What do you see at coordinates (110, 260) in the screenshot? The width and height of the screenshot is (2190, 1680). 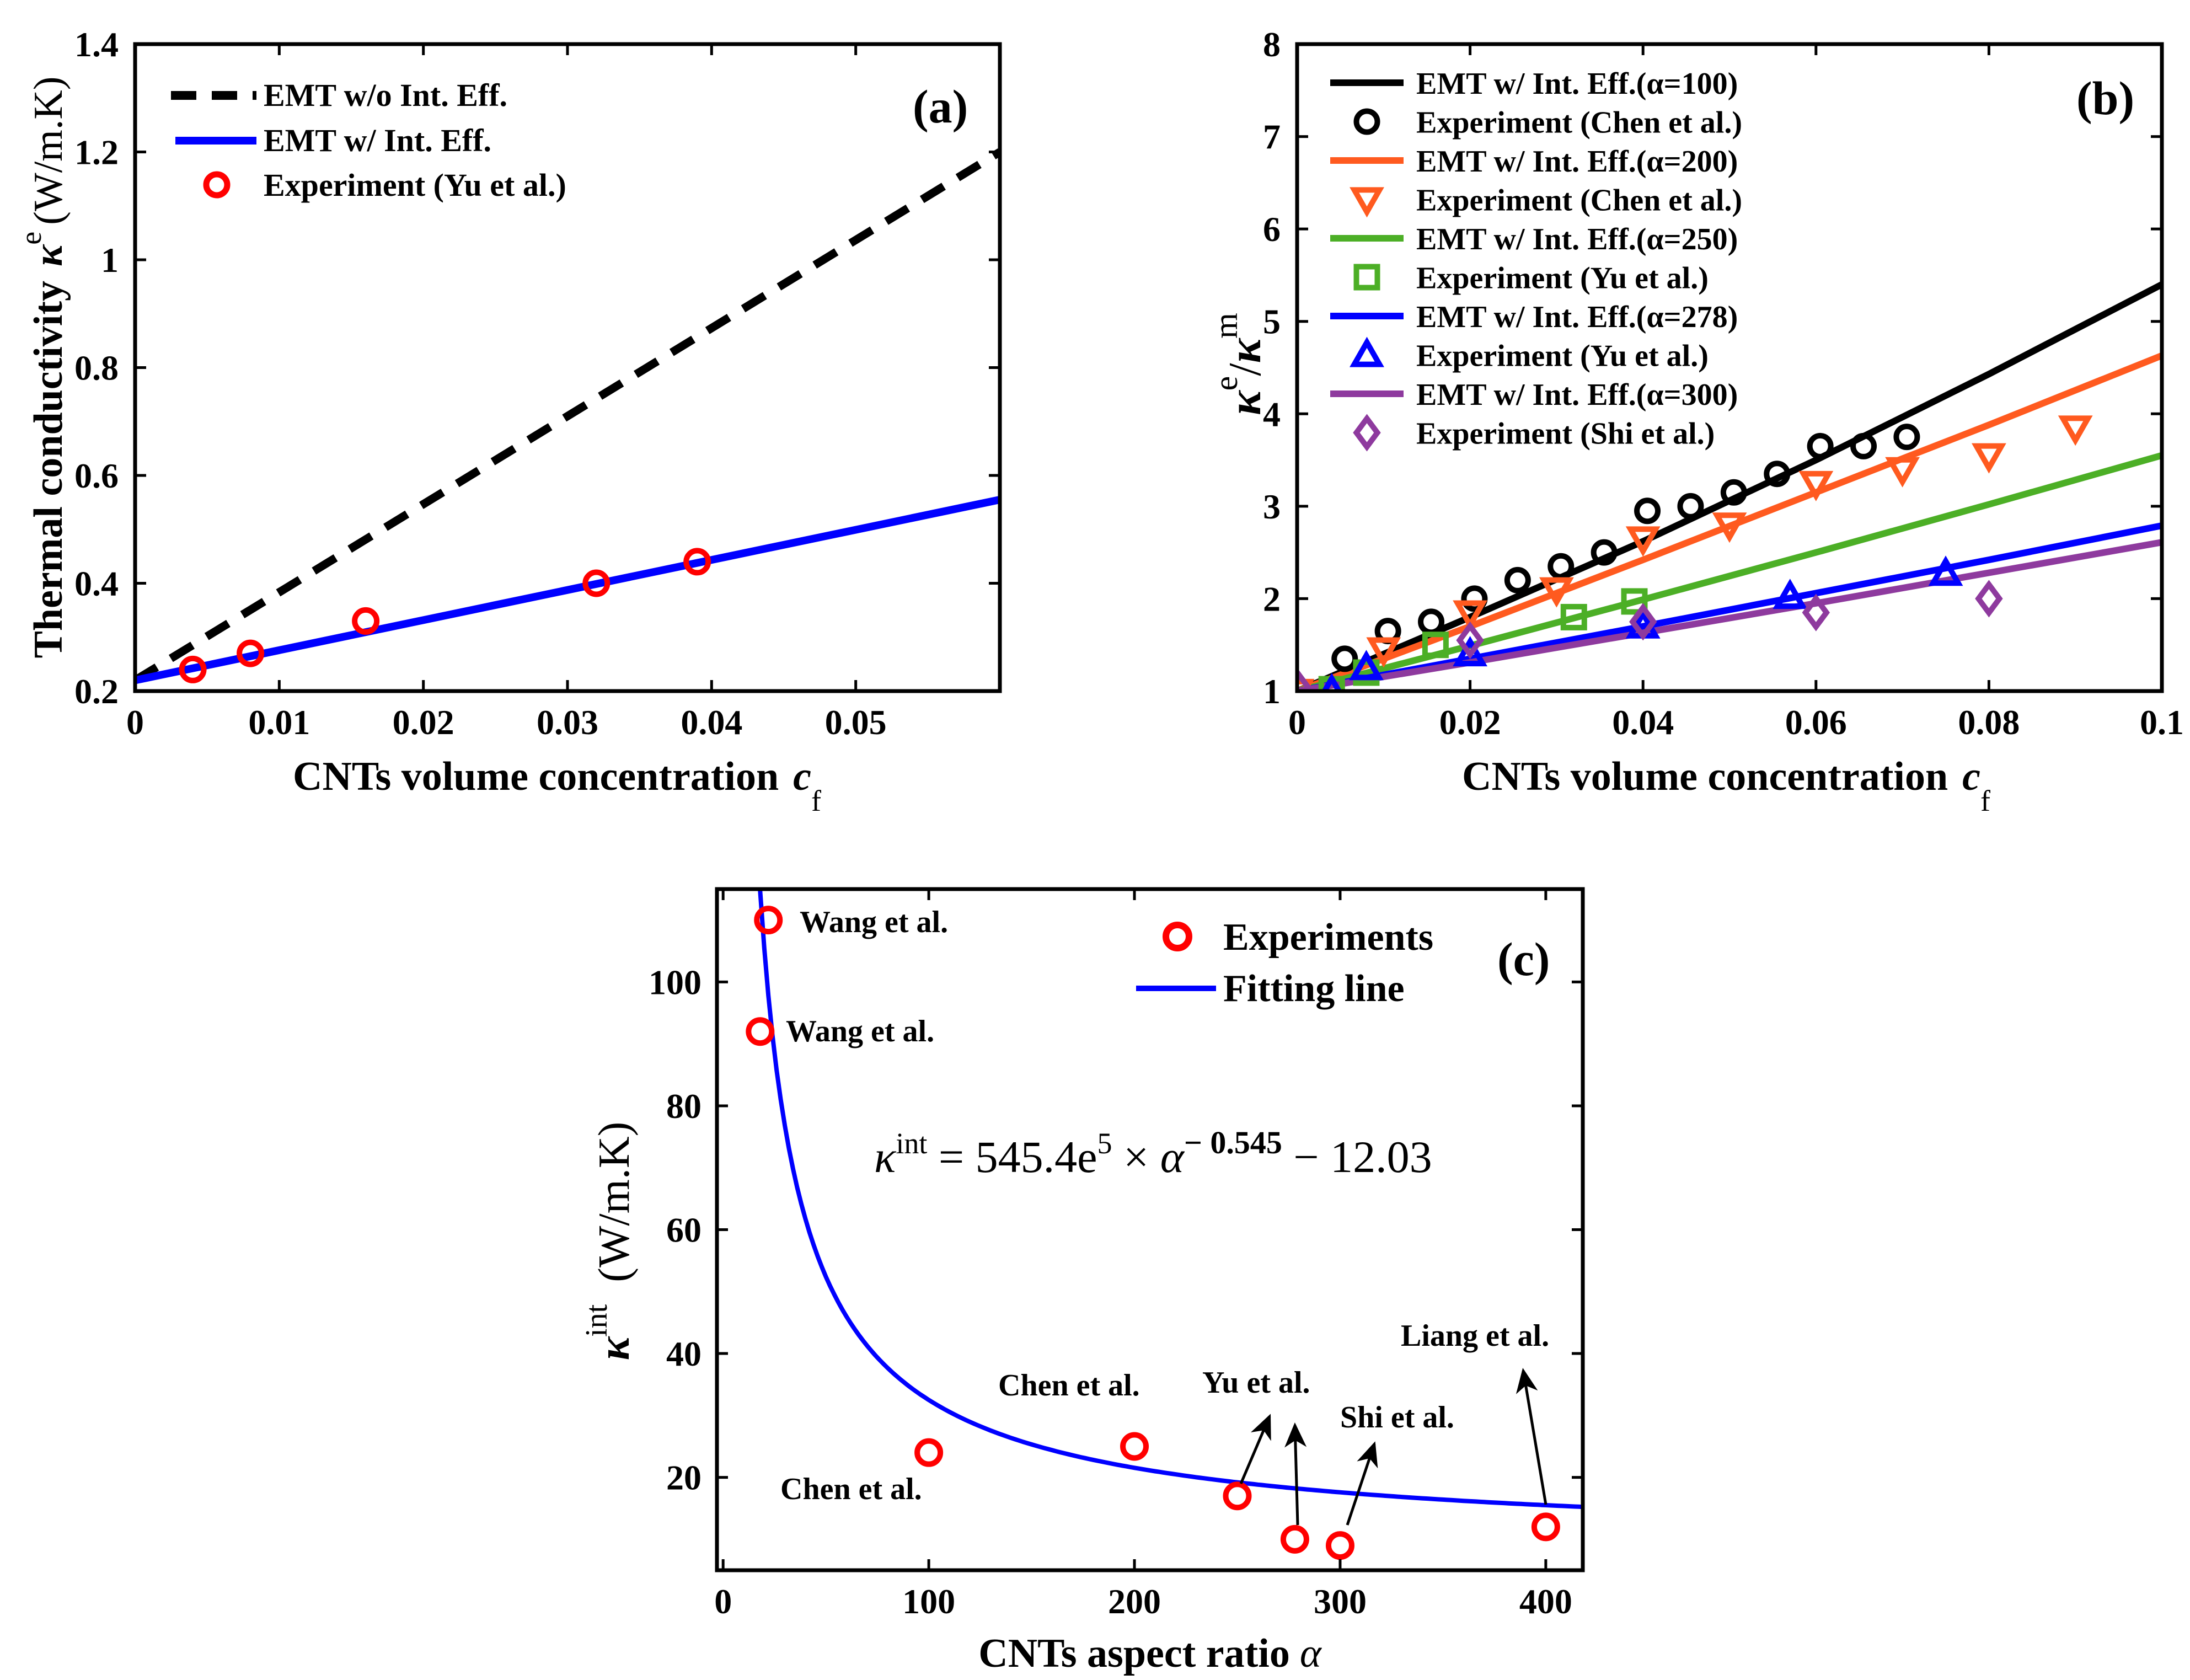 I see `y-tick-label: 1` at bounding box center [110, 260].